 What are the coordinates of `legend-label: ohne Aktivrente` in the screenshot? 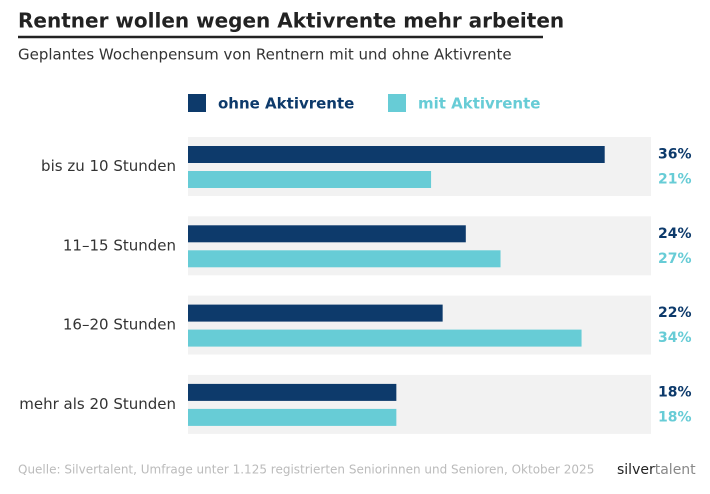 It's located at (286, 104).